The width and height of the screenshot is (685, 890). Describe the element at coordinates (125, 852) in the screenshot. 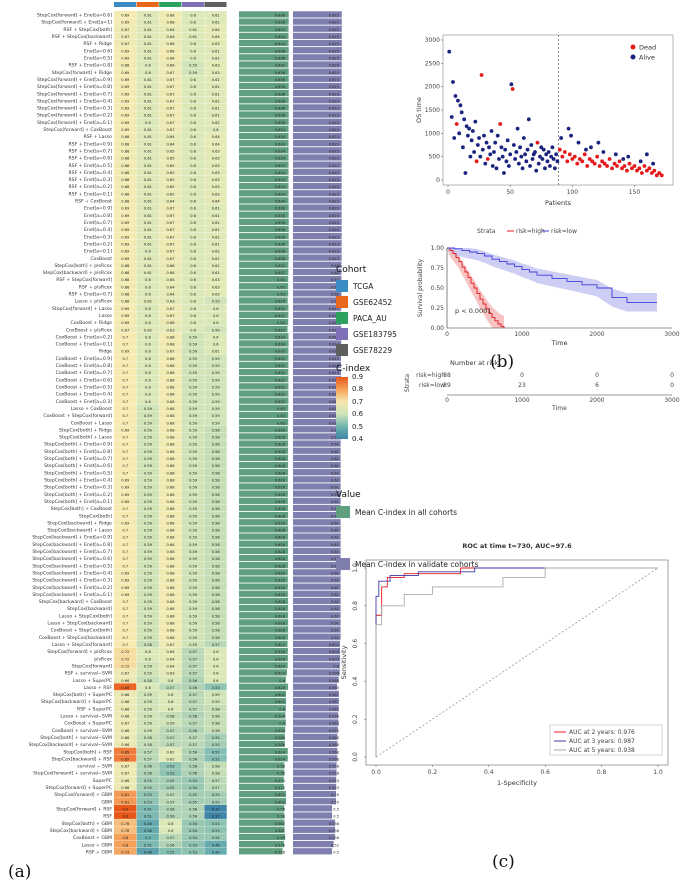

I see `cell-value: 0.79` at that location.